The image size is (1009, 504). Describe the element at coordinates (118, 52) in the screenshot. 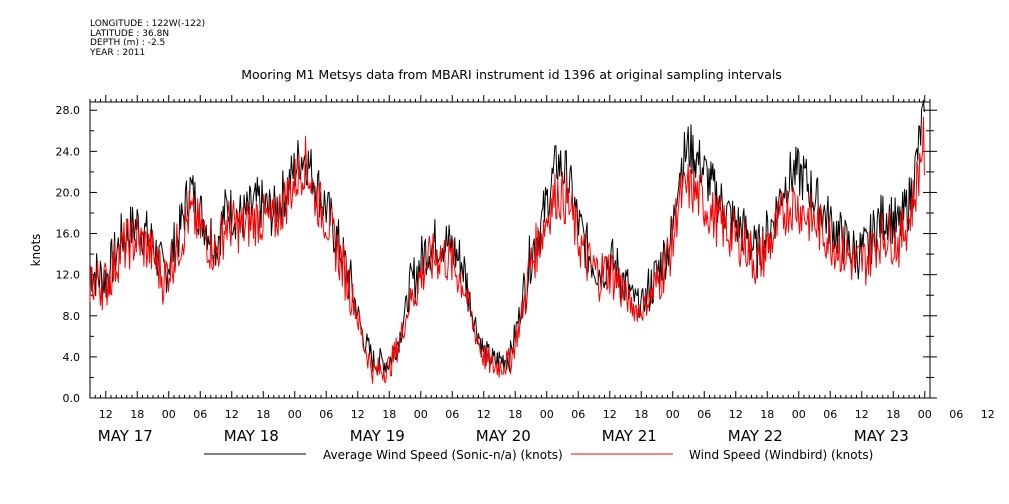

I see `metadata-year: YEAR : 2011` at that location.